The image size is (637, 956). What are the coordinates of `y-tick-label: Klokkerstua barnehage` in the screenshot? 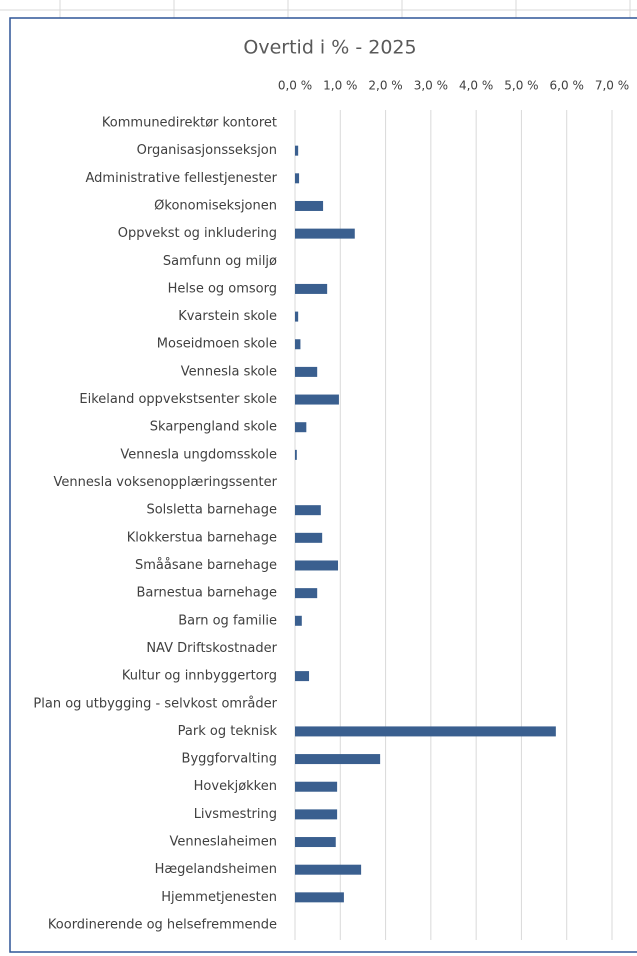 It's located at (202, 537).